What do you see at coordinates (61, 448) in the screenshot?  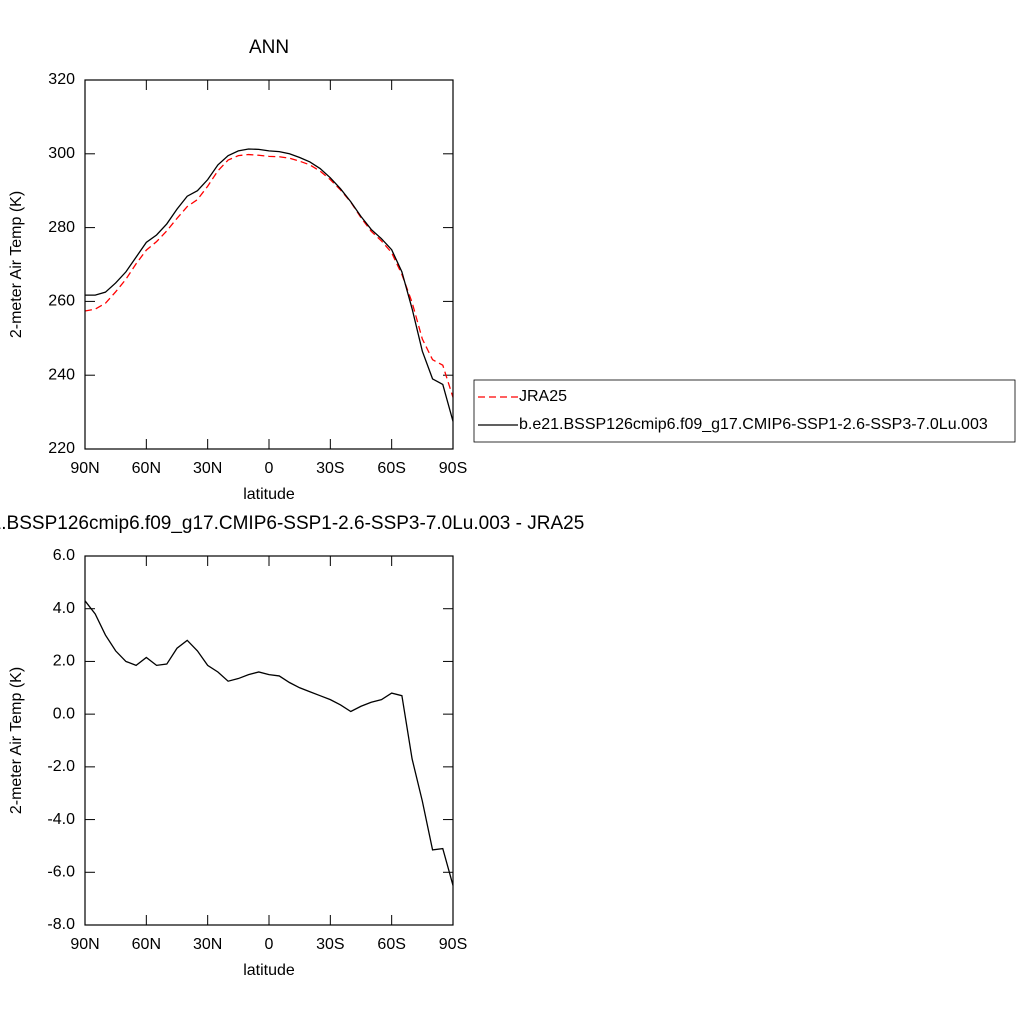 I see `y-tick-label: 220` at bounding box center [61, 448].